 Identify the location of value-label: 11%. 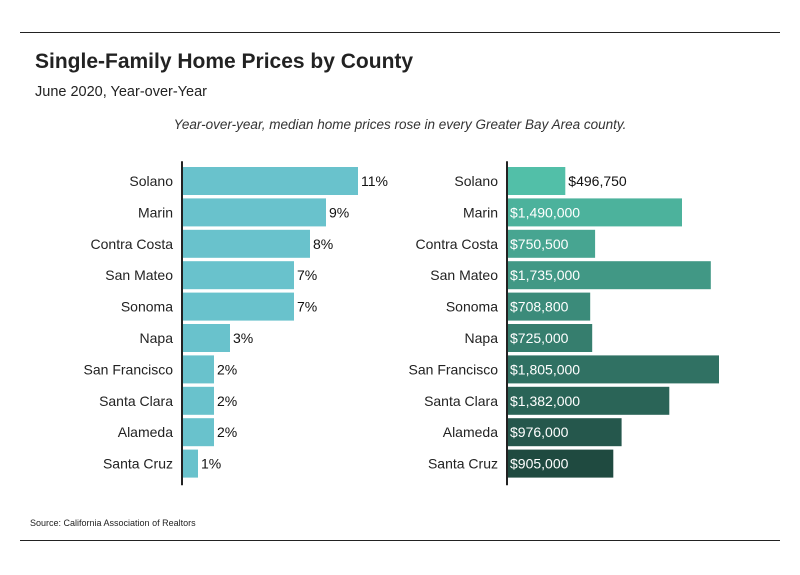
(374, 181).